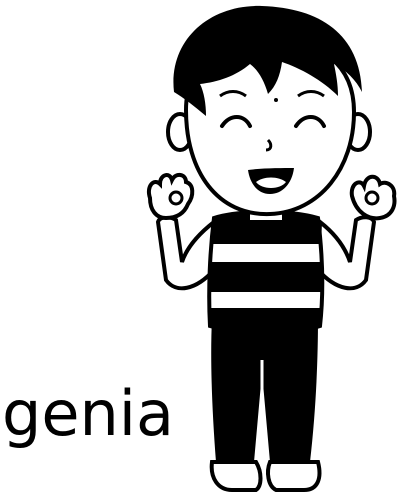  What do you see at coordinates (266, 273) in the screenshot?
I see `striped-shirt` at bounding box center [266, 273].